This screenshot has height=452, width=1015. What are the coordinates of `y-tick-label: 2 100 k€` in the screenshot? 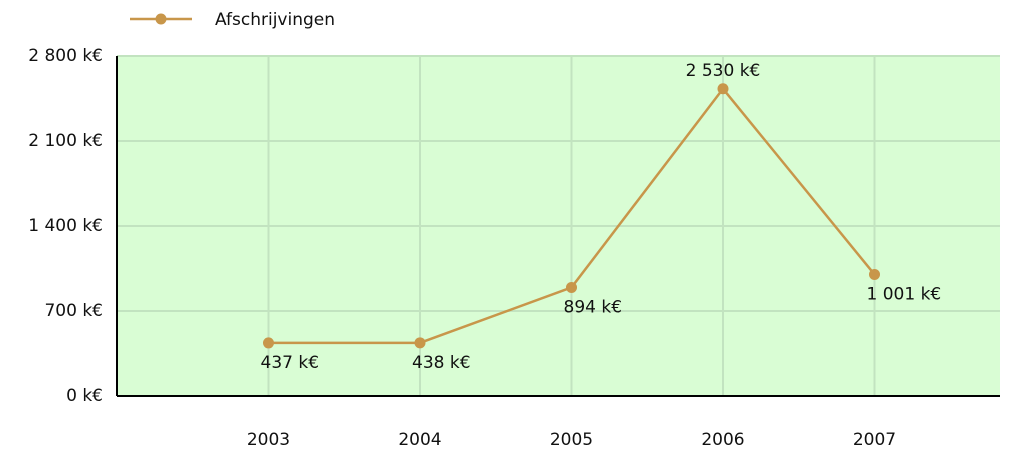 It's located at (65, 141).